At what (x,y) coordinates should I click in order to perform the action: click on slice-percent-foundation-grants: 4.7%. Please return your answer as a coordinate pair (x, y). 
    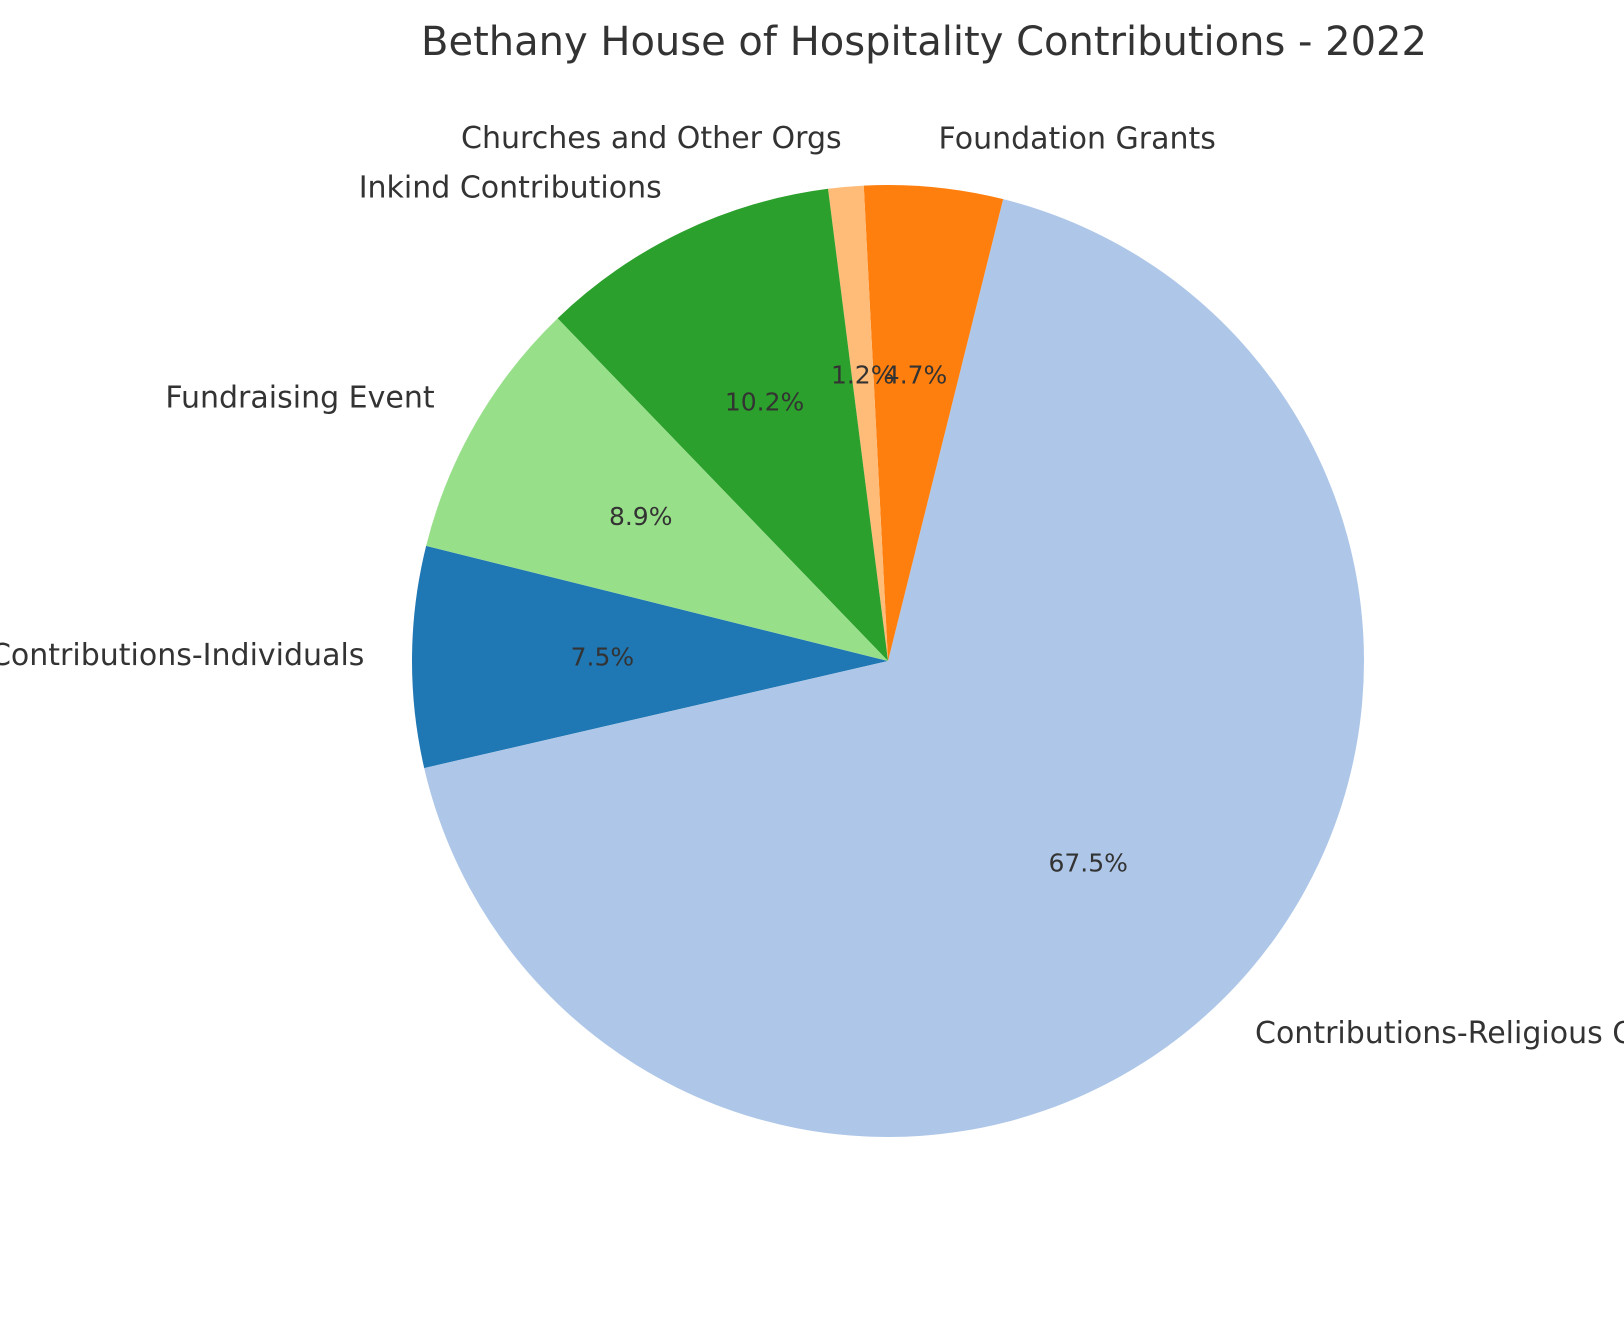
    Looking at the image, I should click on (916, 375).